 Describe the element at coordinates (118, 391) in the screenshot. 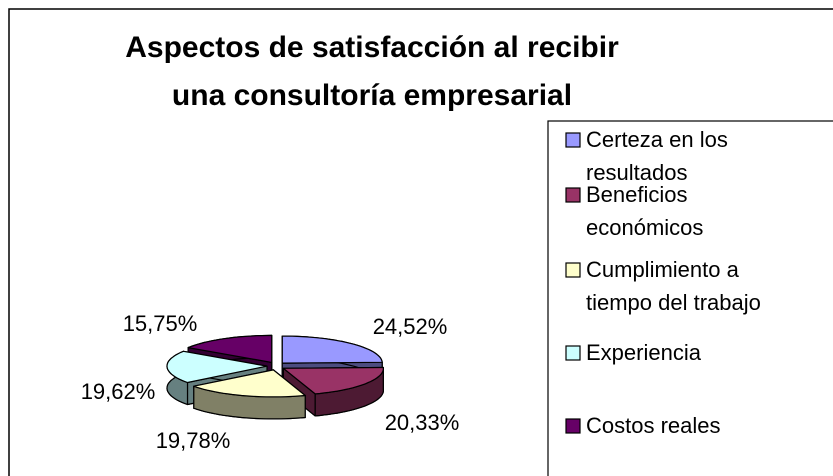

I see `data-label: 19,62%` at that location.